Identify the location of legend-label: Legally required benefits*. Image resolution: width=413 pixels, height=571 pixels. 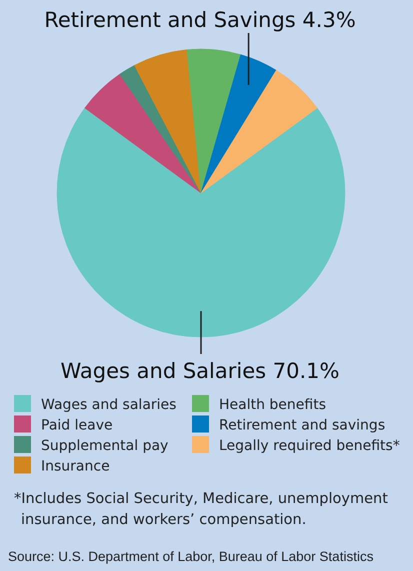
(309, 446).